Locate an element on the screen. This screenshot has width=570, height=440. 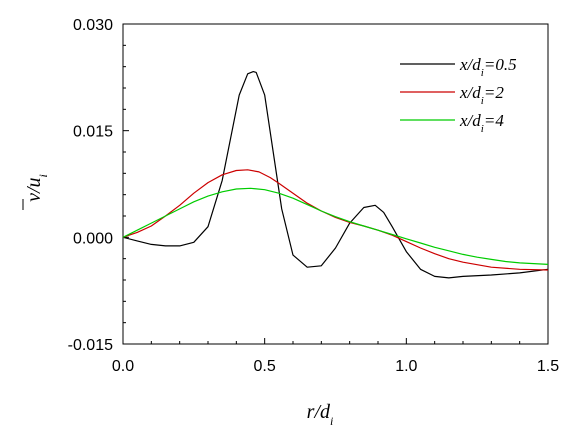
x-axis-label: r/di is located at coordinates (320, 414).